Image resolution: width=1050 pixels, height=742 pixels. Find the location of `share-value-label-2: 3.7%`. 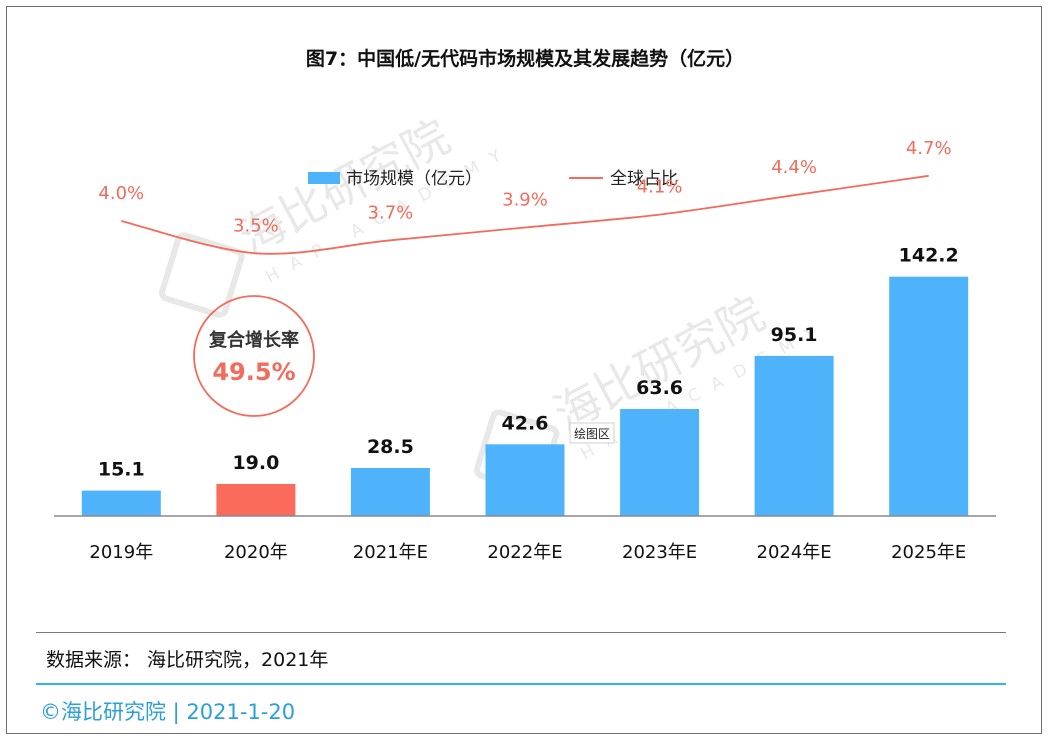

share-value-label-2: 3.7% is located at coordinates (391, 212).